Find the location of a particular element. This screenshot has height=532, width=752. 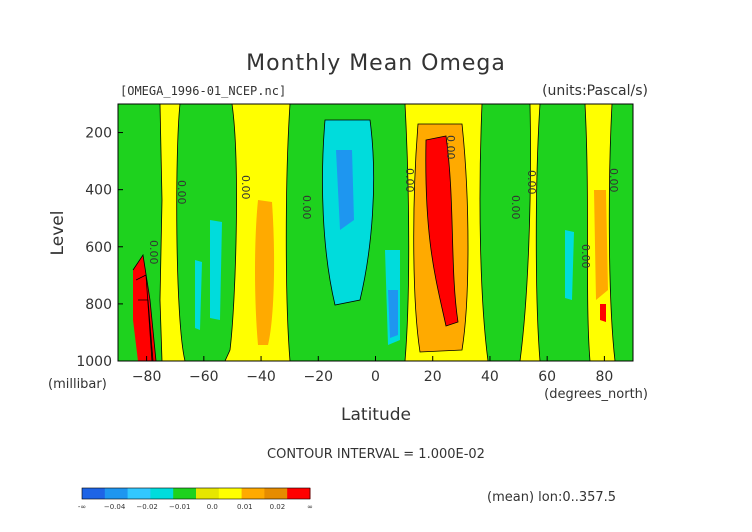

colorbar-tick-label: −0.02 is located at coordinates (146, 507).